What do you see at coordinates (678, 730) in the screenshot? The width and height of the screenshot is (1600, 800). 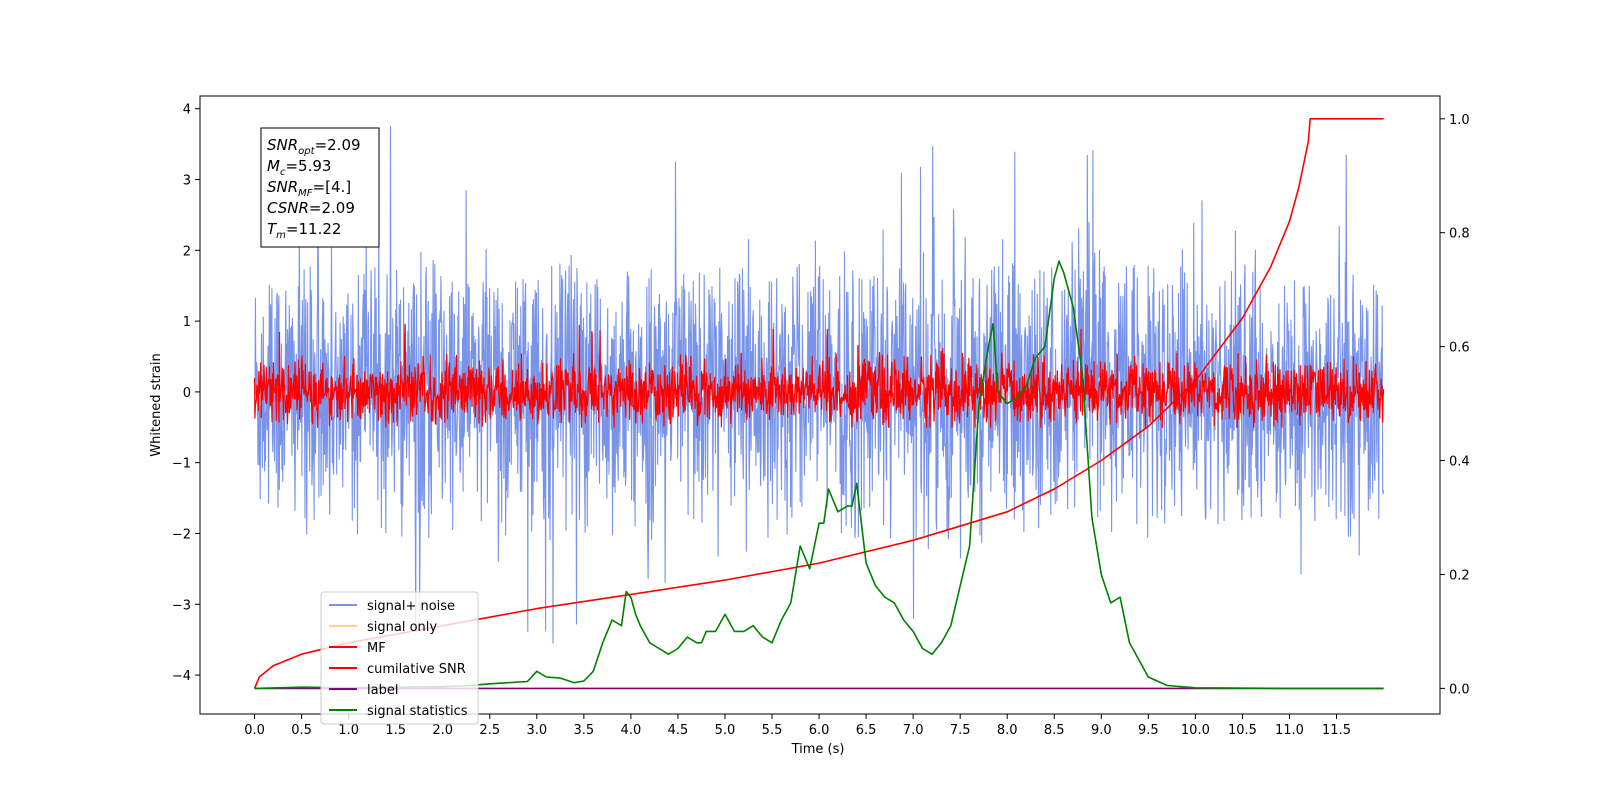 I see `x-tick-label: 4.5` at bounding box center [678, 730].